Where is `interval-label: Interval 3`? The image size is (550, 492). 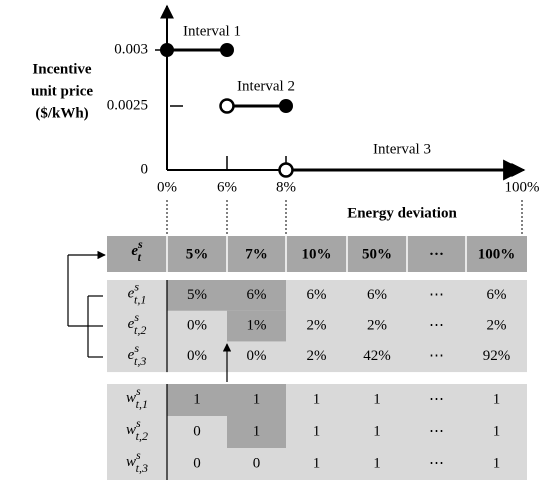
interval-label: Interval 3 is located at coordinates (402, 149).